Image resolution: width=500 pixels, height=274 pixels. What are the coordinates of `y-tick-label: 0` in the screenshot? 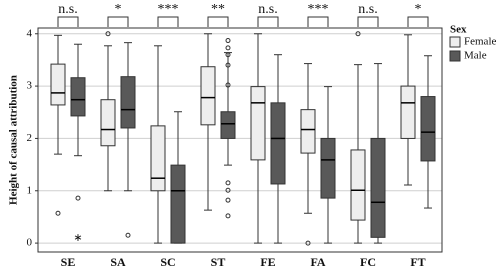 It's located at (30, 243).